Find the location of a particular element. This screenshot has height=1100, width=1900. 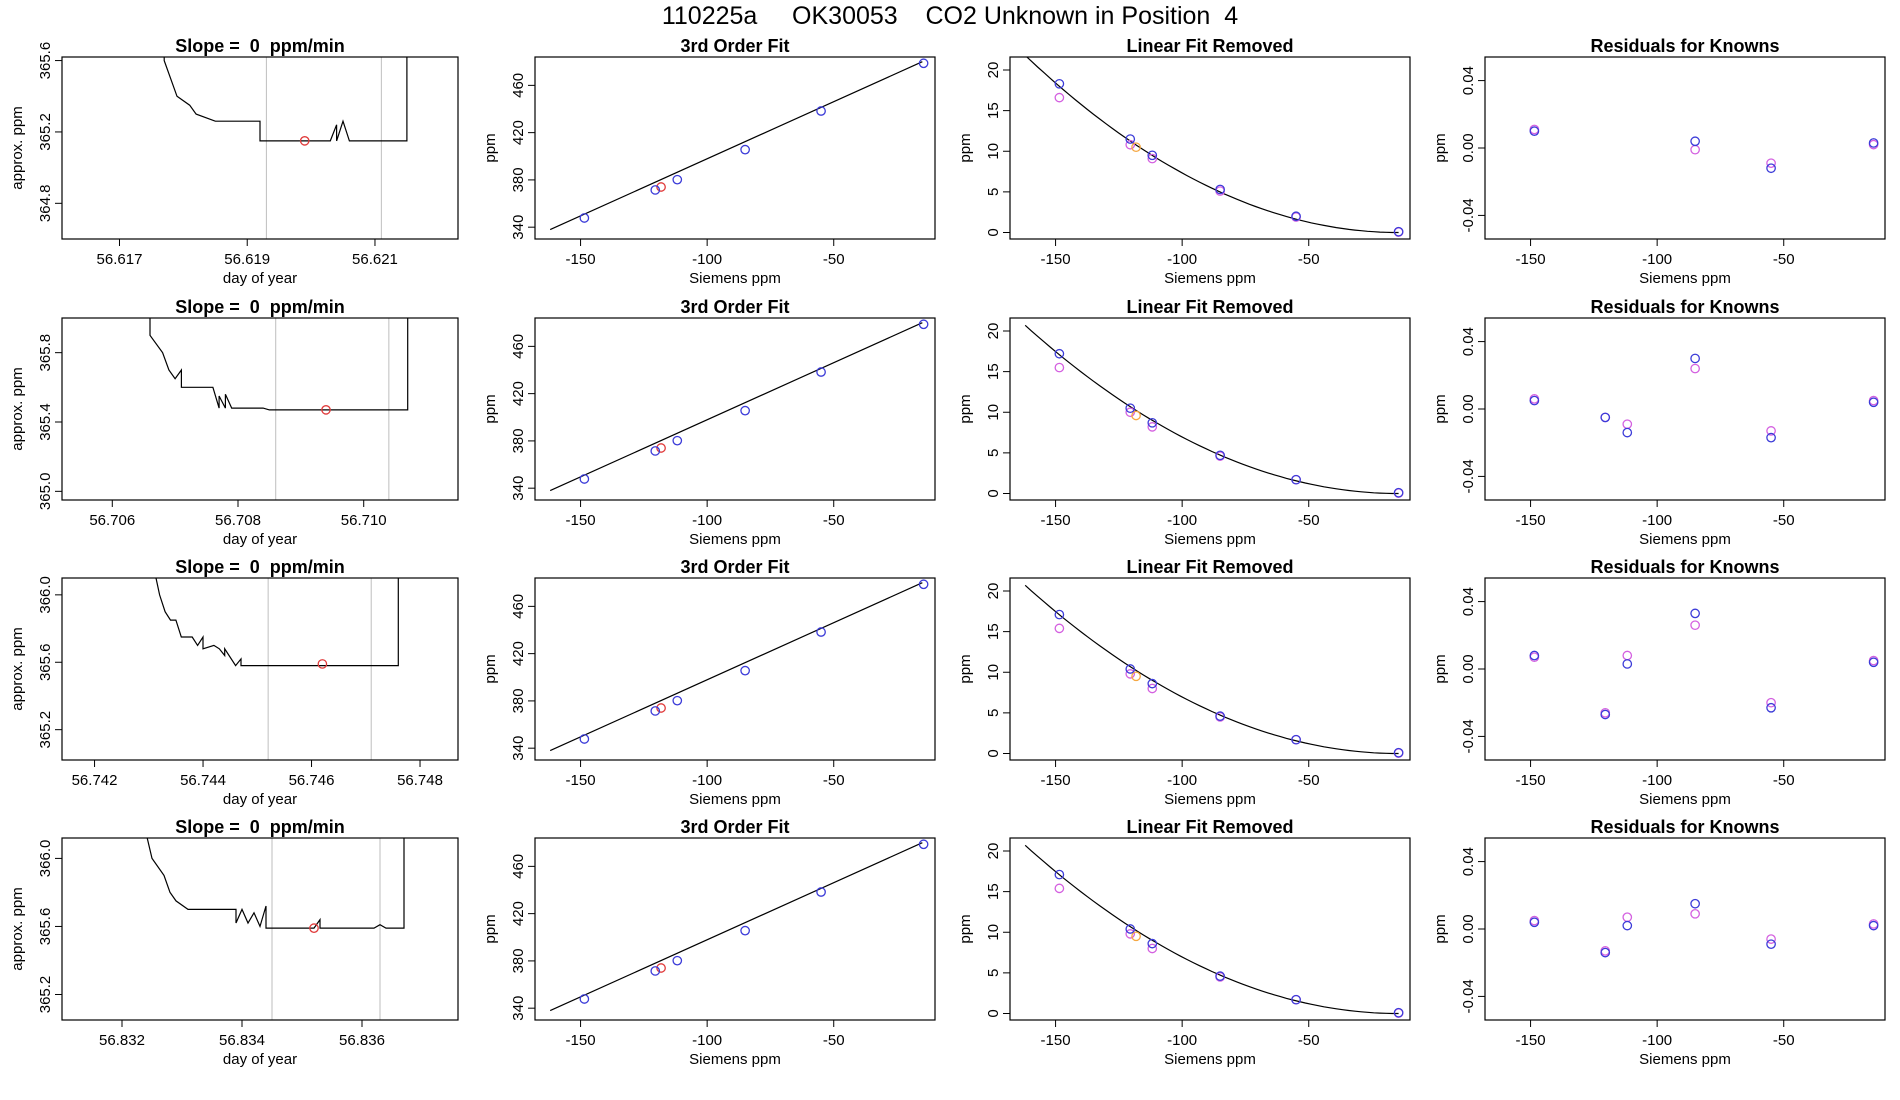

y-tick-label: -0.04 is located at coordinates (1468, 215).